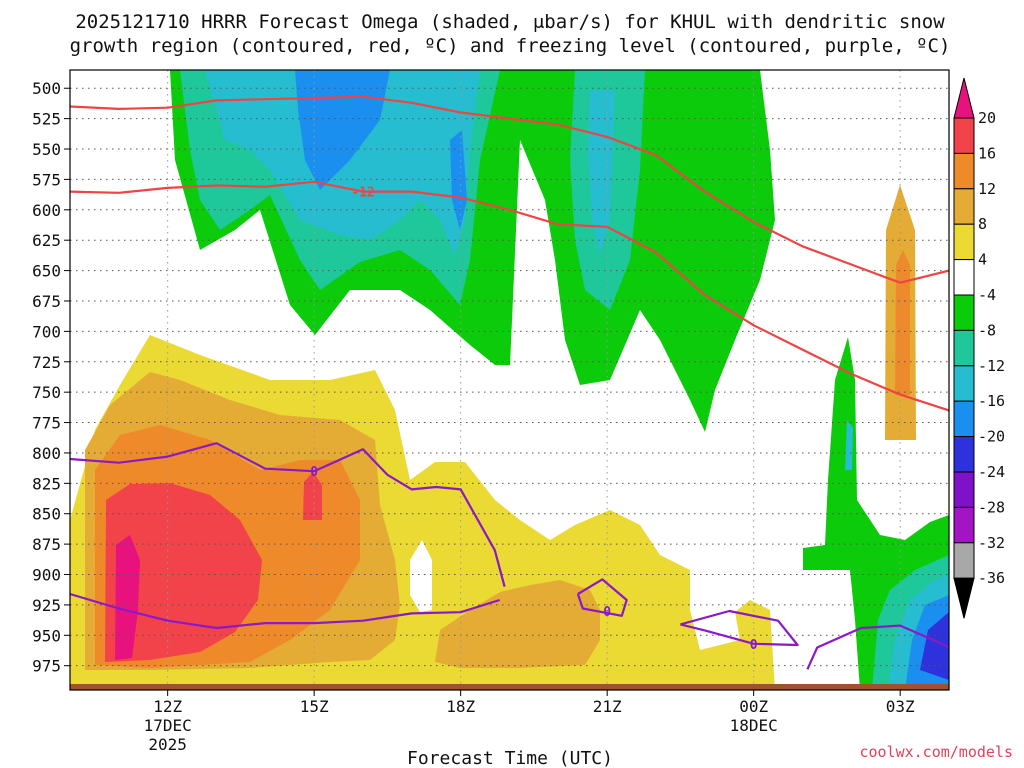  Describe the element at coordinates (46, 119) in the screenshot. I see `y-tick-label: 525` at that location.